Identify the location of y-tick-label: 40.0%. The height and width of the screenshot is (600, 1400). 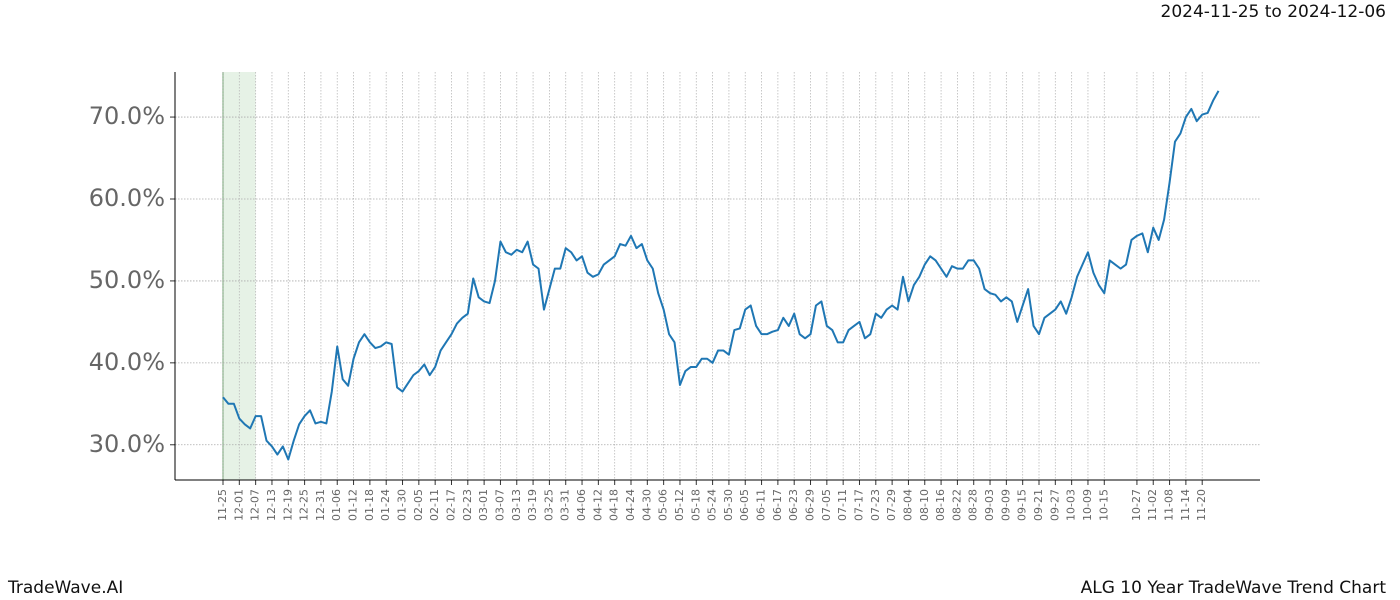
(127, 362).